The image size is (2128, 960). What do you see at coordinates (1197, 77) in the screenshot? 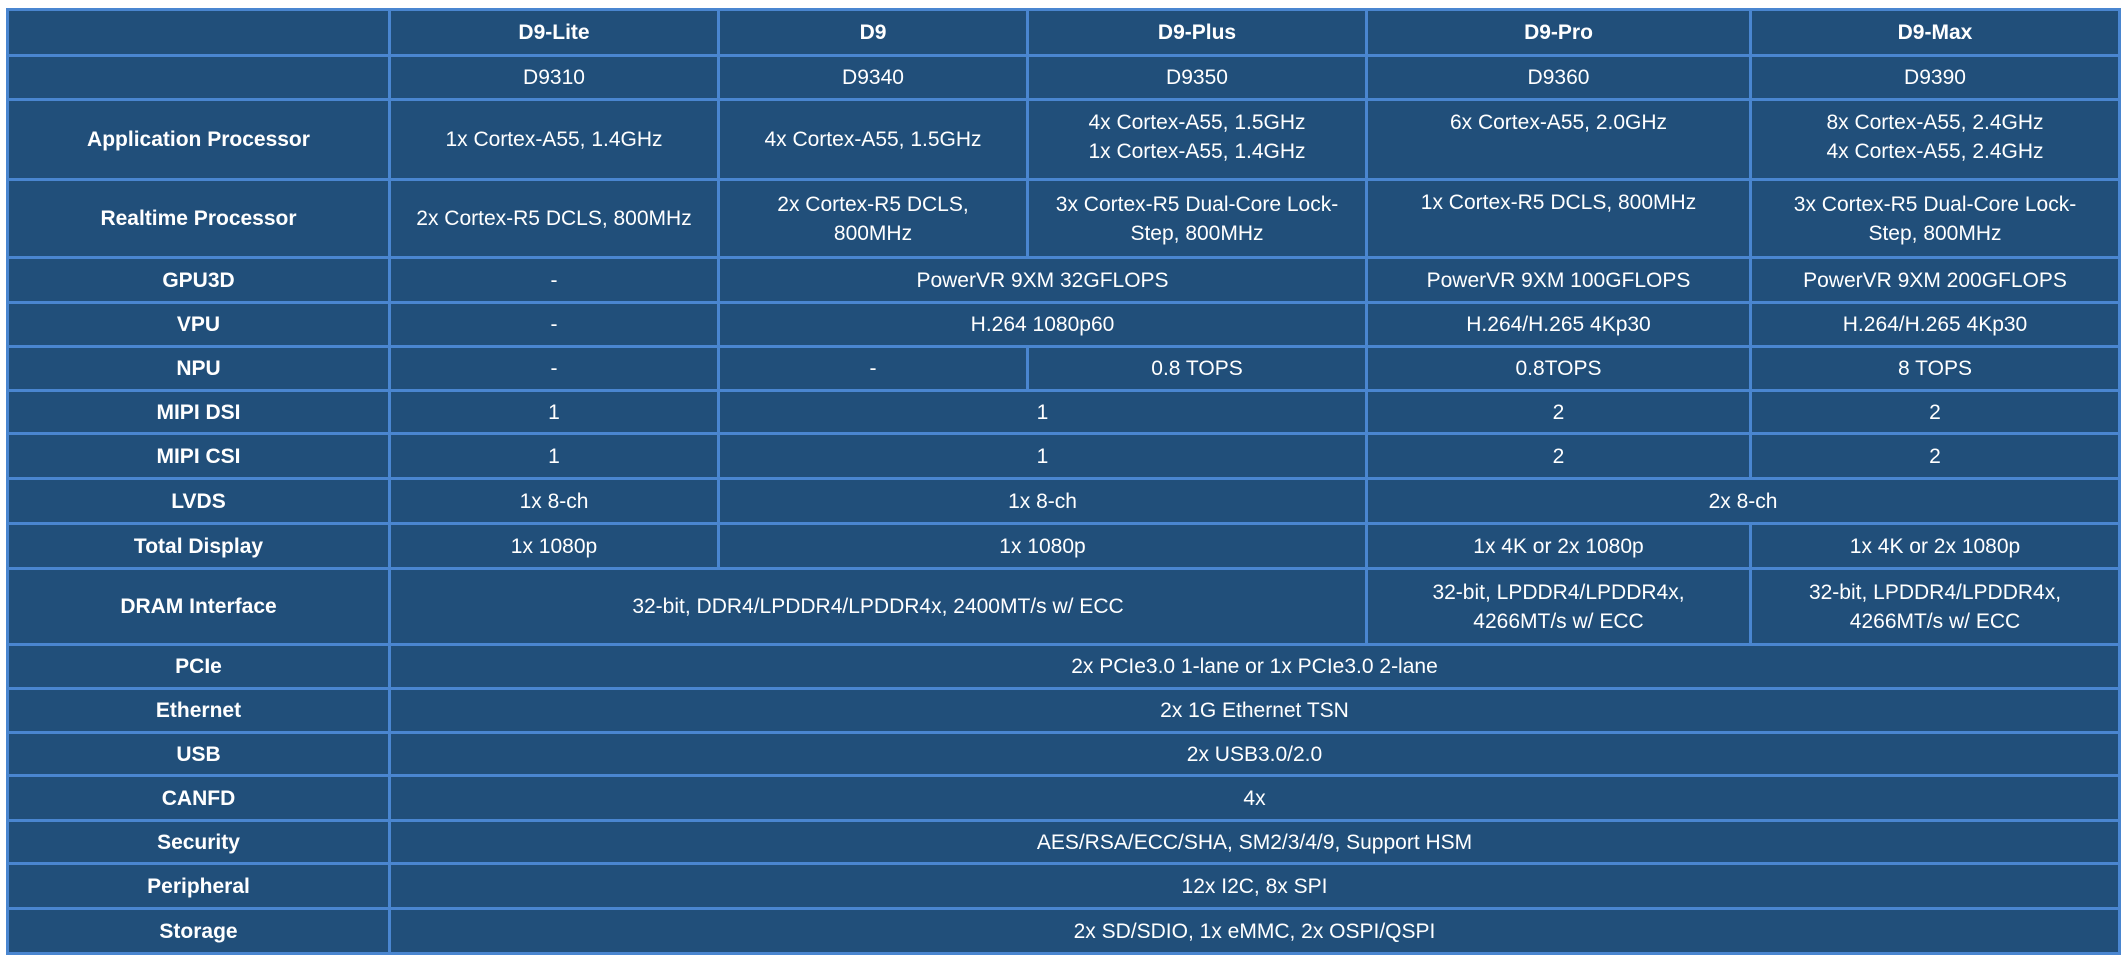
I see `table-cell: D9350` at bounding box center [1197, 77].